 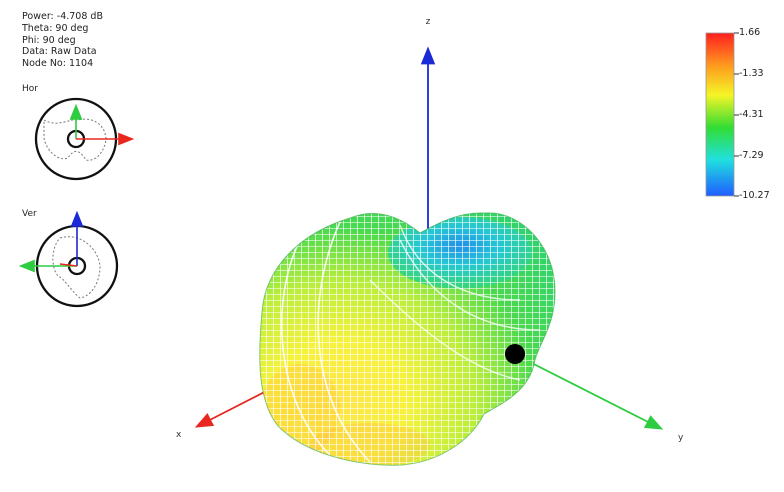 I want to click on ver-pattern-trace, so click(x=76, y=267).